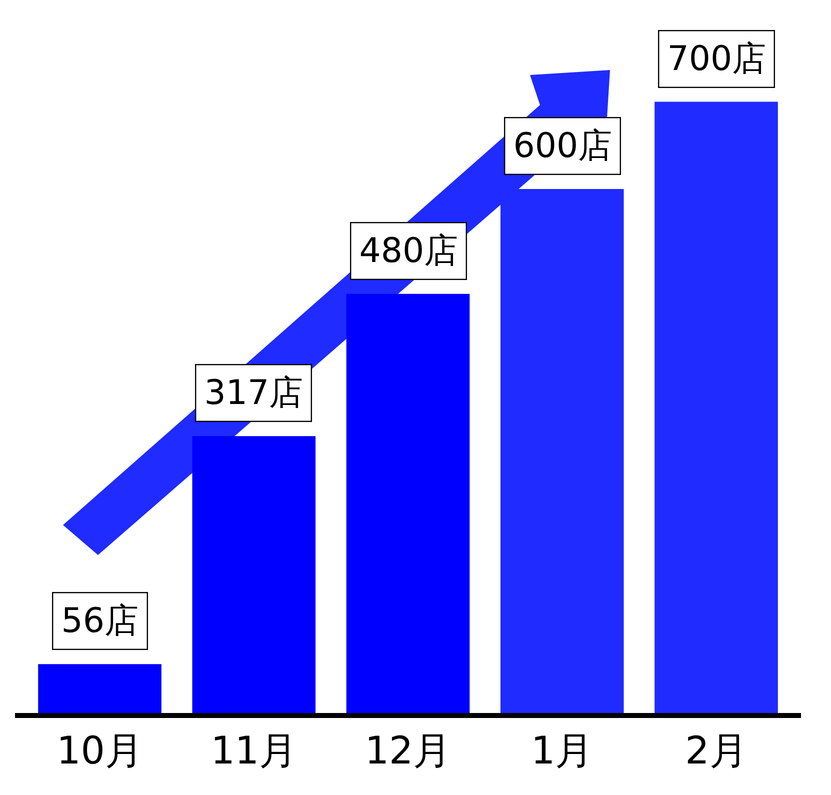 The image size is (831, 795). Describe the element at coordinates (562, 146) in the screenshot. I see `data-label: 600店` at that location.